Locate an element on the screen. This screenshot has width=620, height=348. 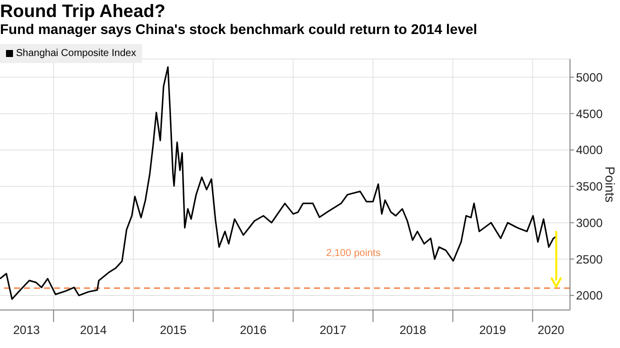
ref-line-label: 2,100 points is located at coordinates (353, 254).